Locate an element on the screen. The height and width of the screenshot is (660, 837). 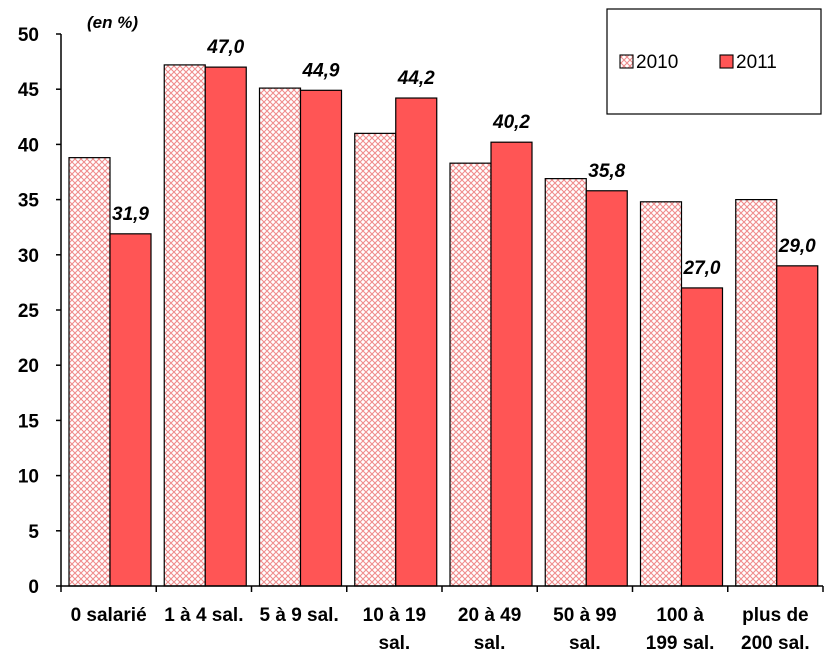
x-tick-label-0: 0 salarié is located at coordinates (109, 615).